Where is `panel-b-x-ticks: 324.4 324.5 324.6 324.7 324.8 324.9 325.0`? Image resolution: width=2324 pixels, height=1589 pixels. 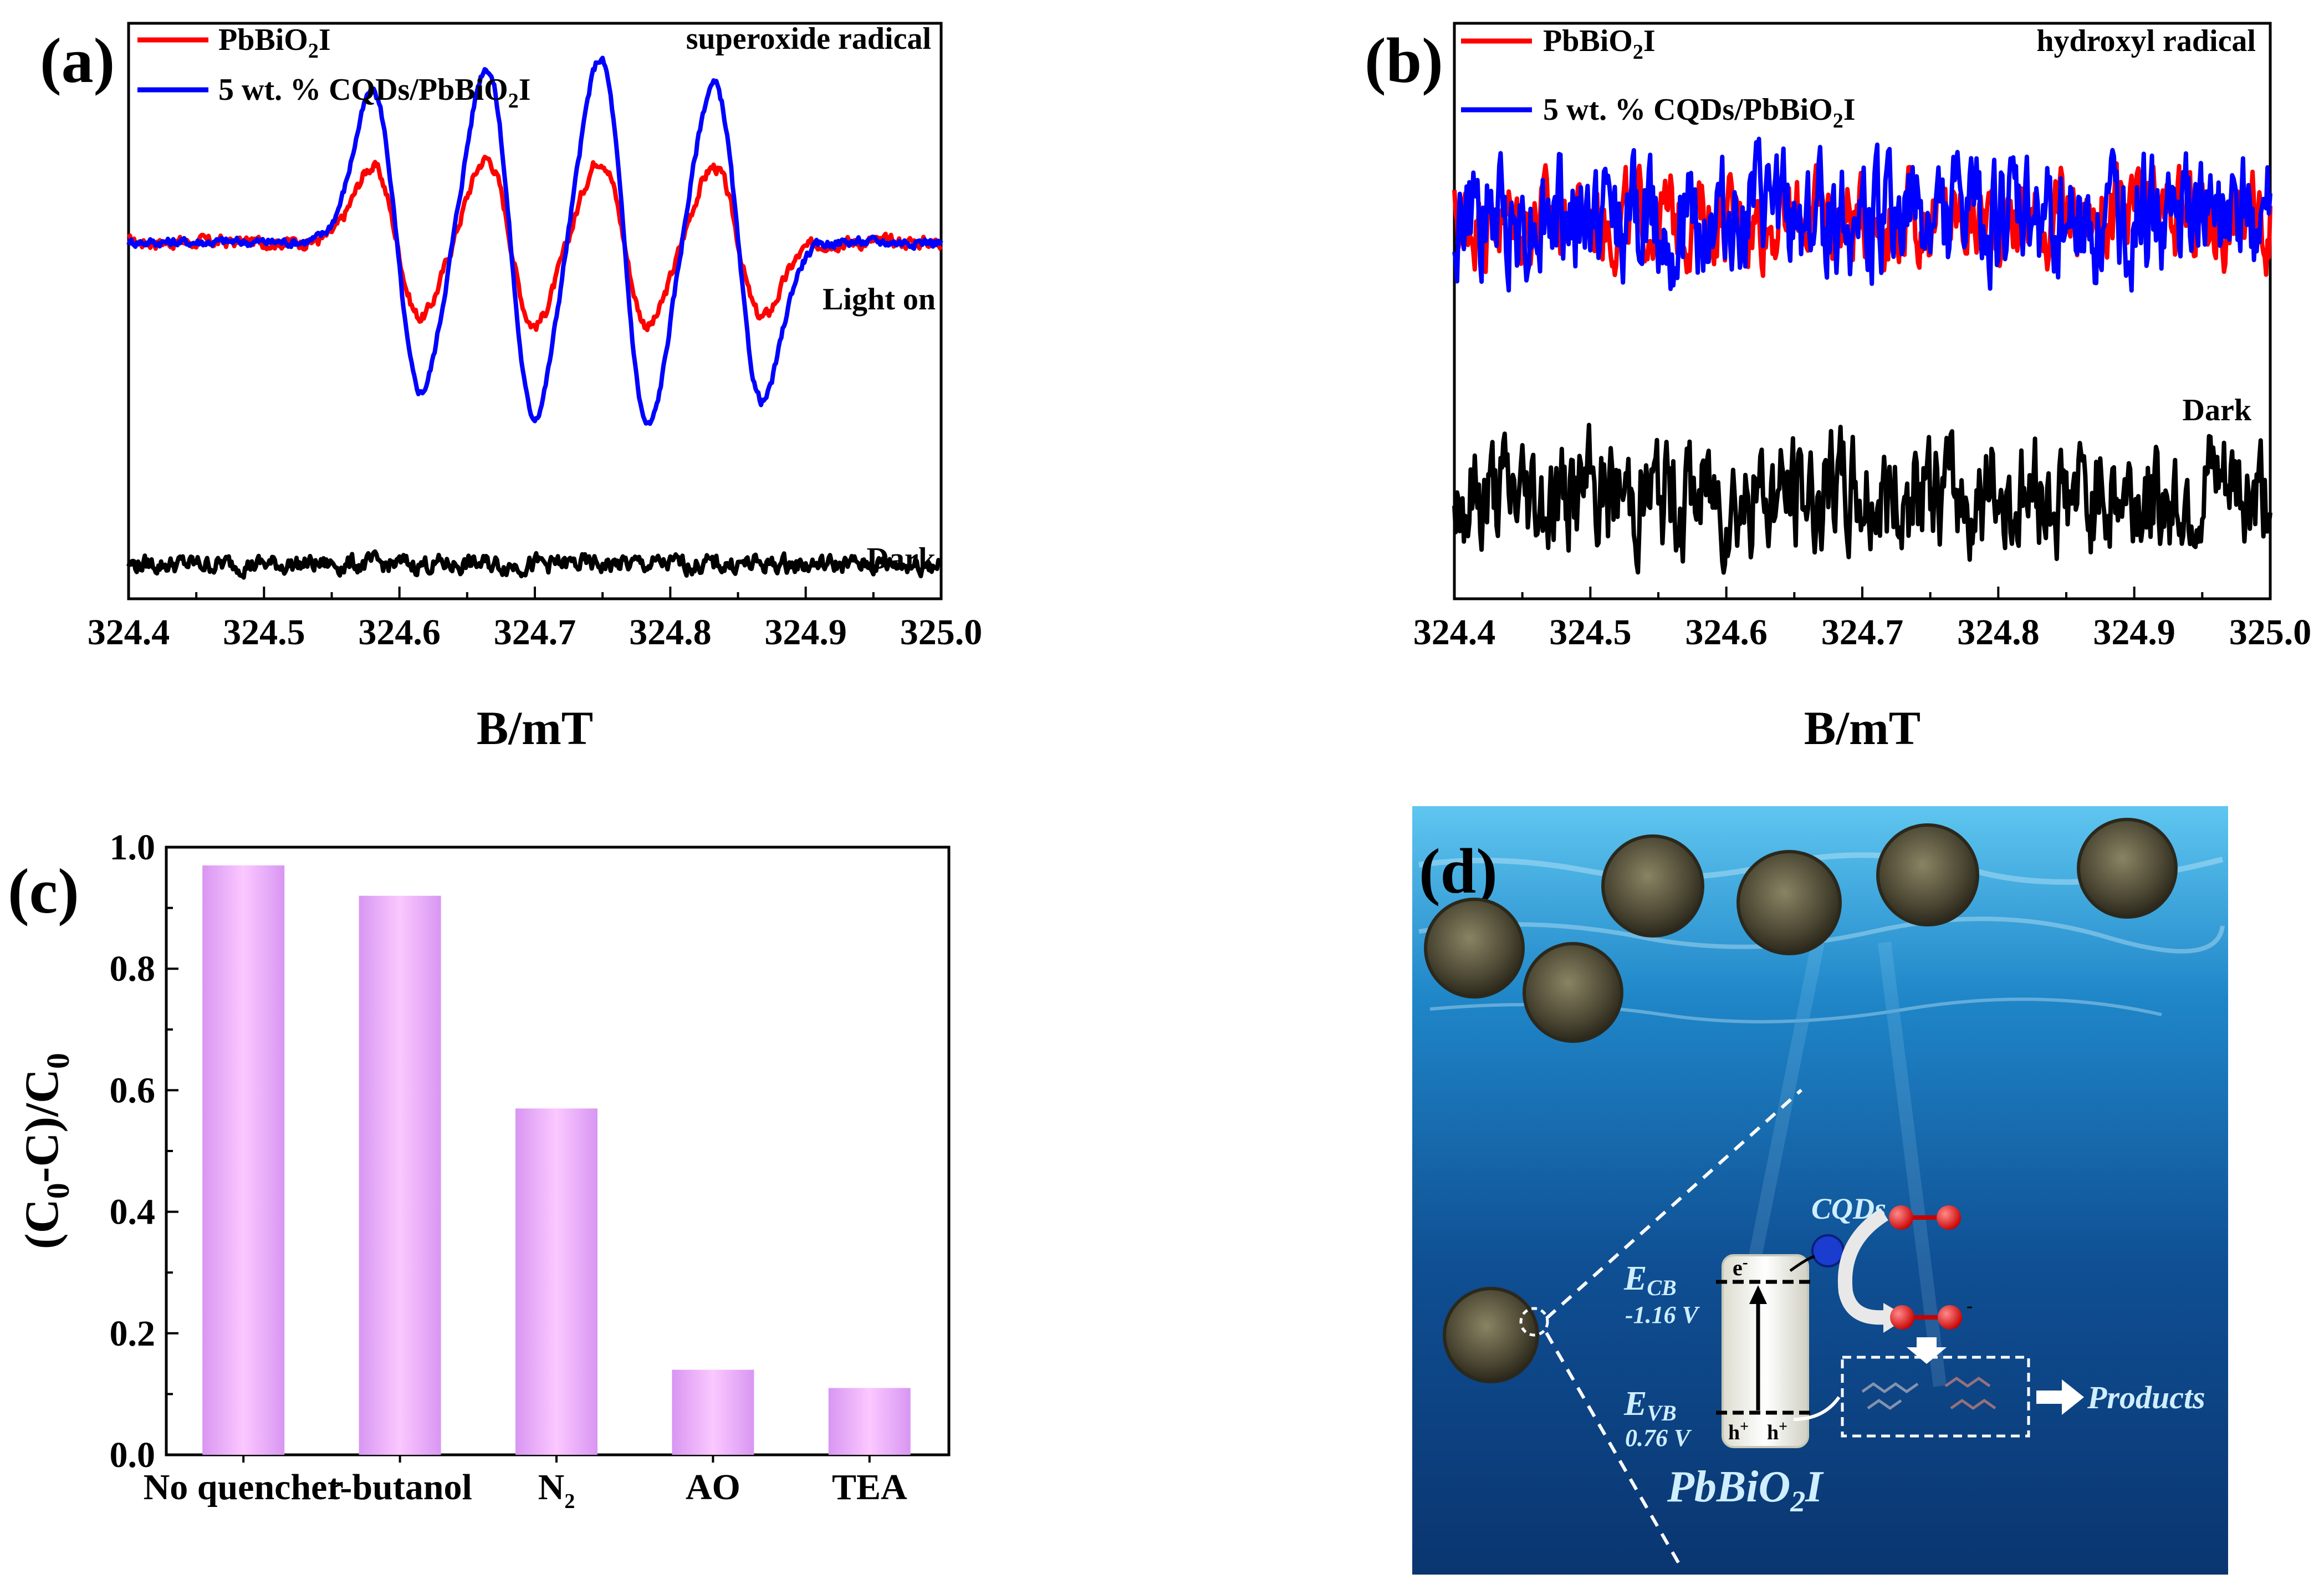 panel-b-x-ticks: 324.4 324.5 324.6 324.7 324.8 324.9 325.0 is located at coordinates (1862, 620).